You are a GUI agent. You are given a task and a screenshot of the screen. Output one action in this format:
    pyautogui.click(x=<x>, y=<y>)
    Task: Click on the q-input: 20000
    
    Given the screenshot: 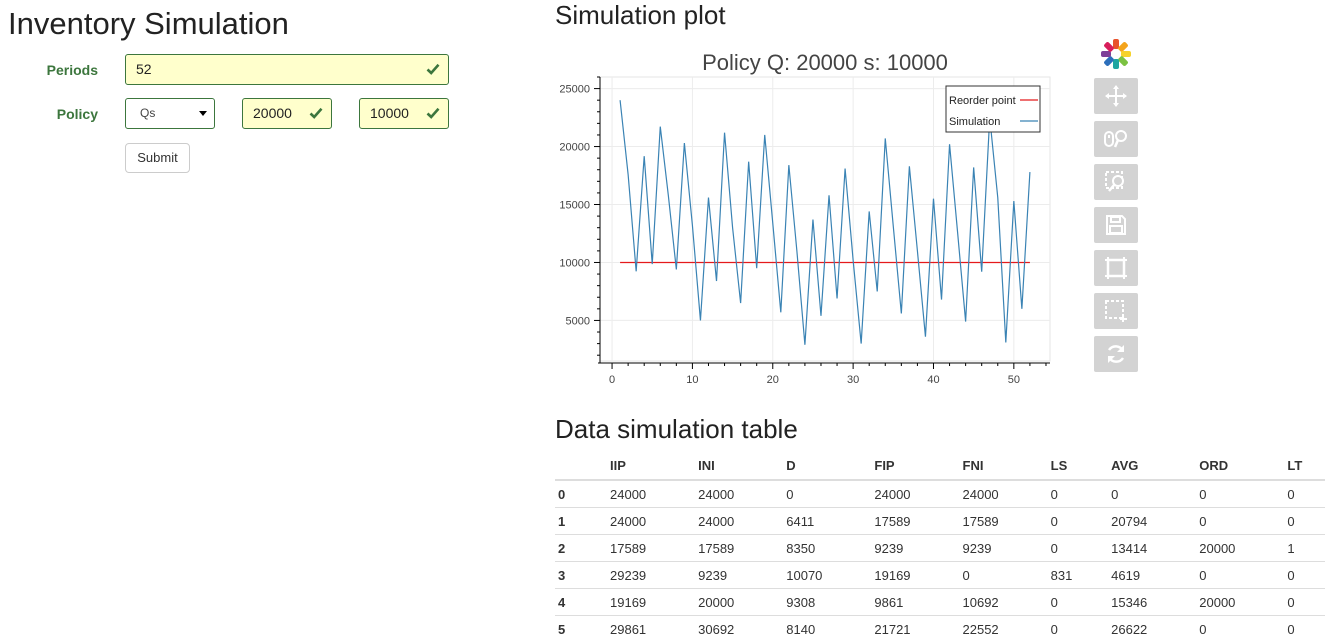 What is the action you would take?
    pyautogui.click(x=287, y=113)
    